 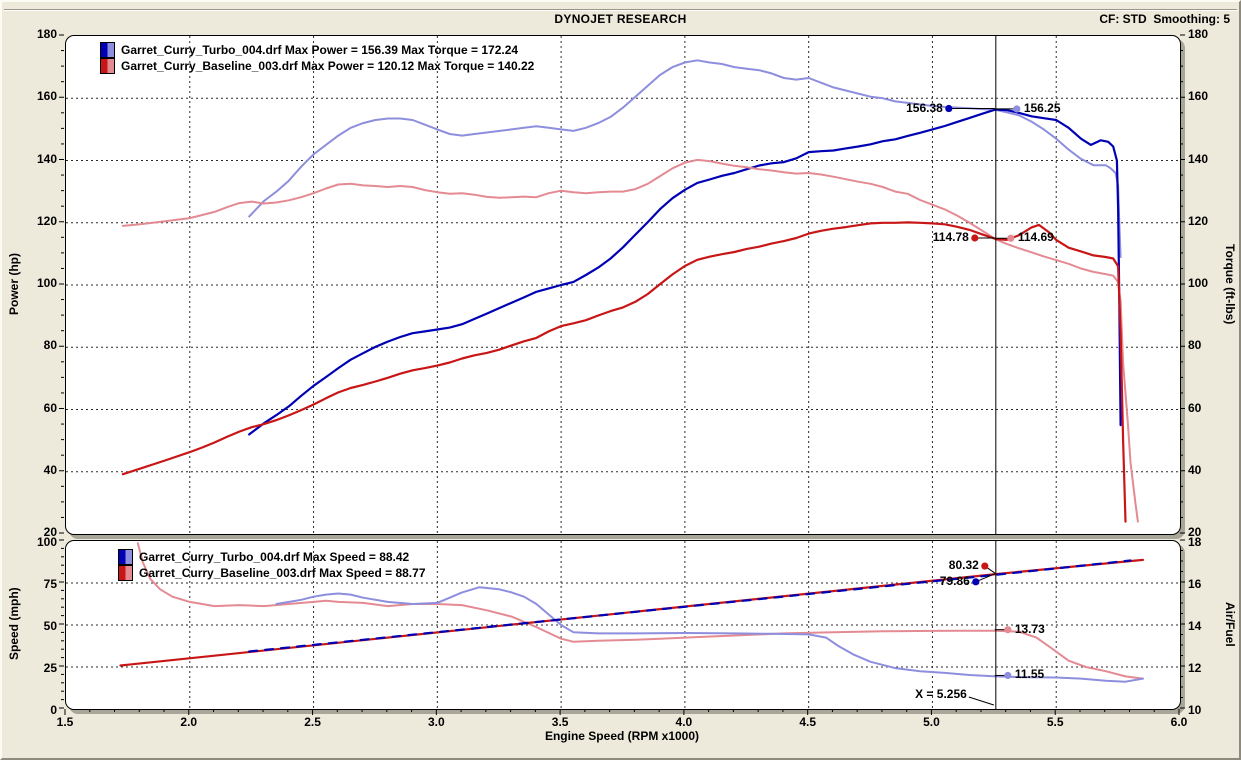 I want to click on airfuel-axis-title: Air/Fuel, so click(x=1230, y=624).